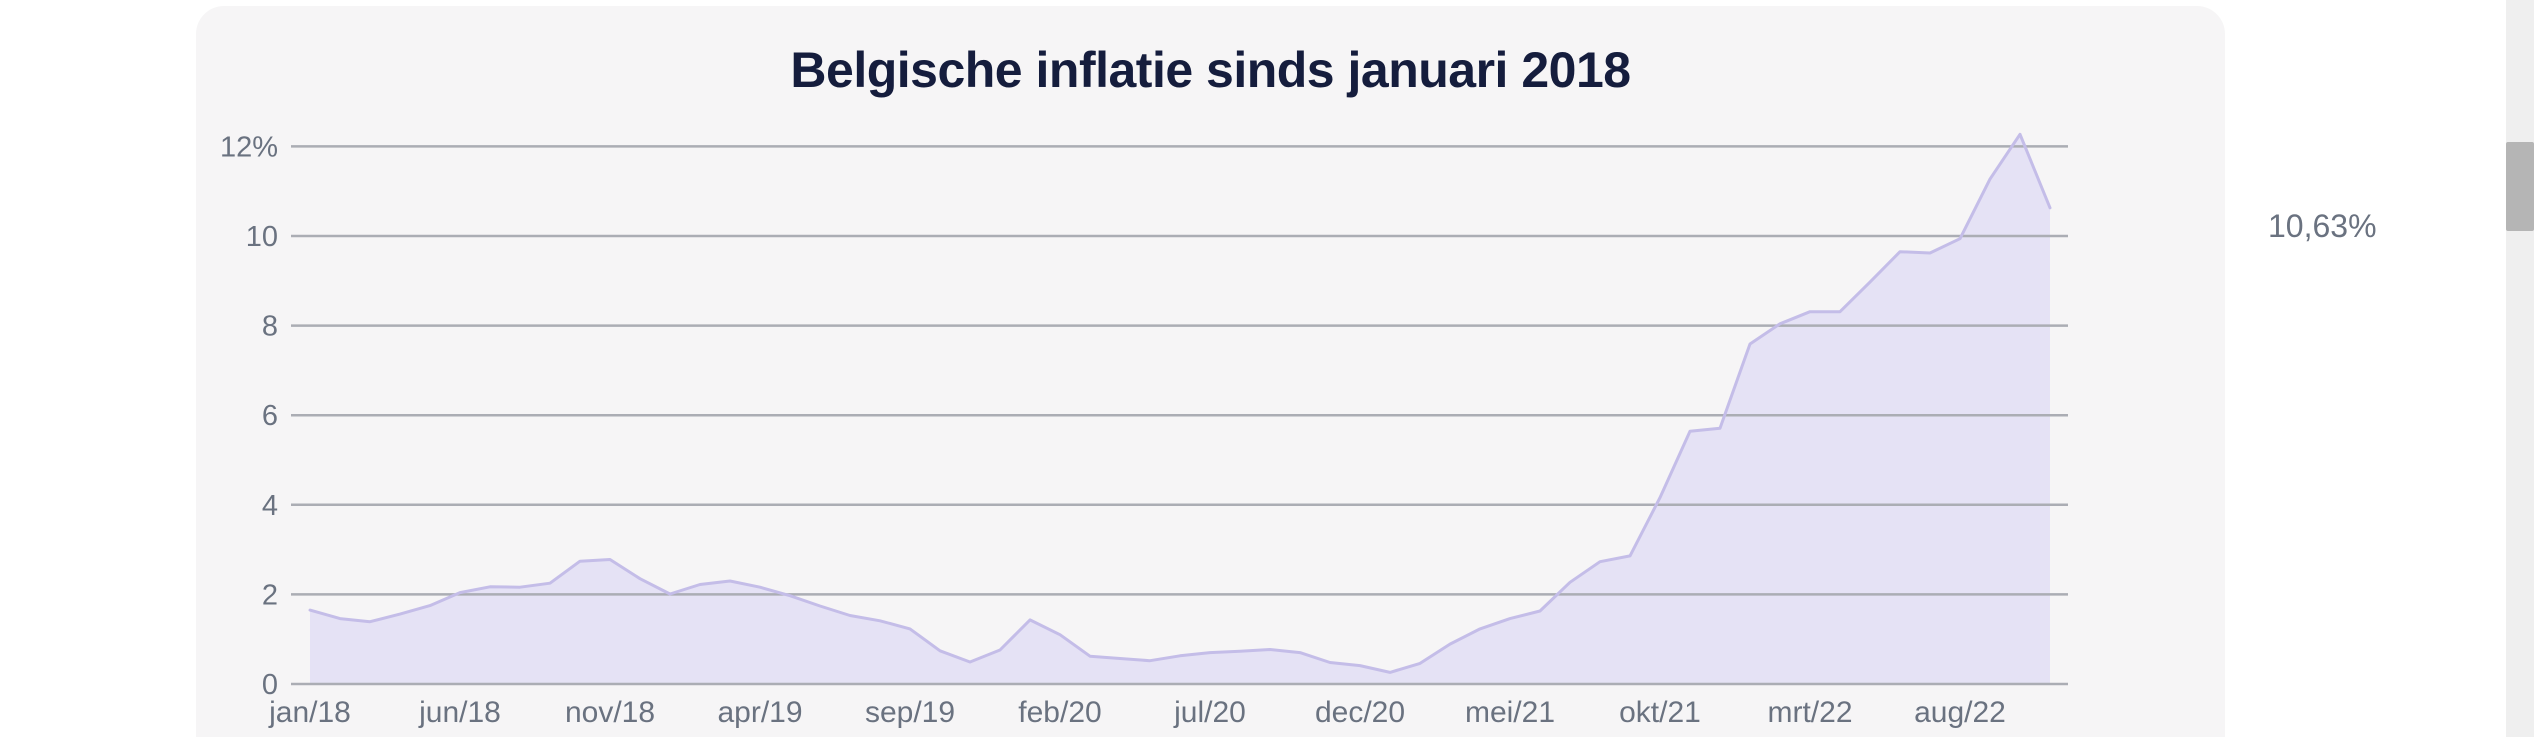 The image size is (2534, 737). Describe the element at coordinates (1360, 712) in the screenshot. I see `x-axis-tick-label: dec/20` at that location.